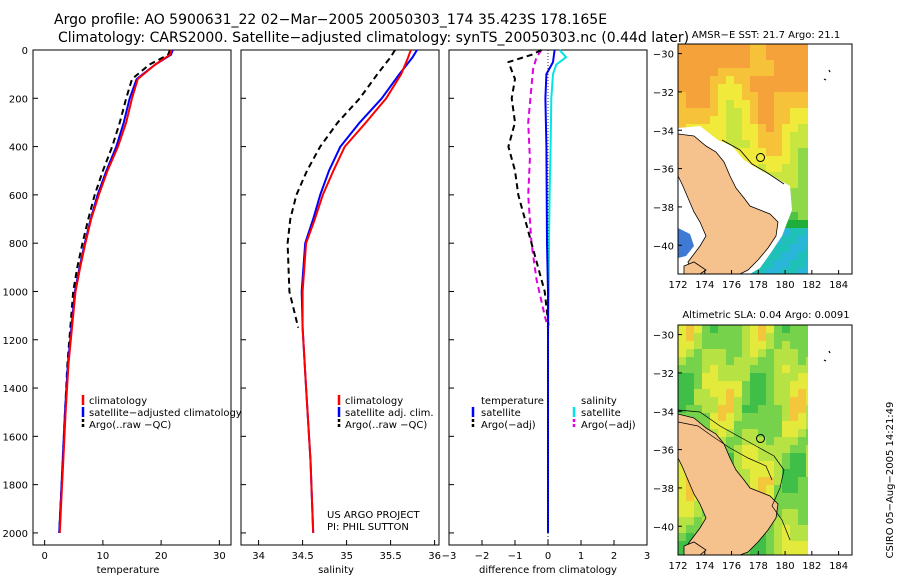 This screenshot has width=900, height=580. What do you see at coordinates (128, 570) in the screenshot?
I see `temperature-axis-label: temperature` at bounding box center [128, 570].